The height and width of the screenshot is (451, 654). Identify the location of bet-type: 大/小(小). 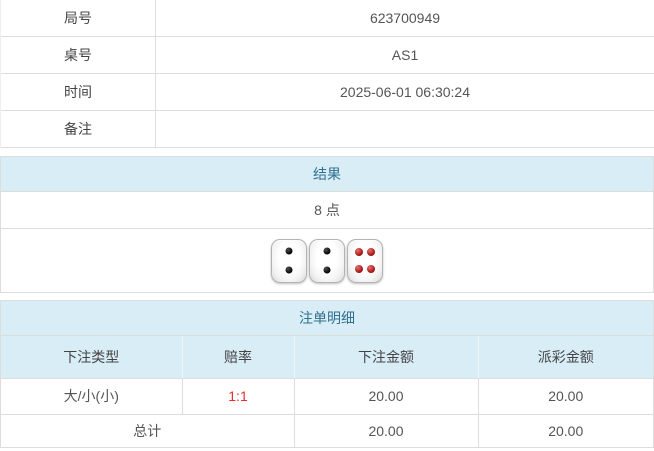
(92, 396).